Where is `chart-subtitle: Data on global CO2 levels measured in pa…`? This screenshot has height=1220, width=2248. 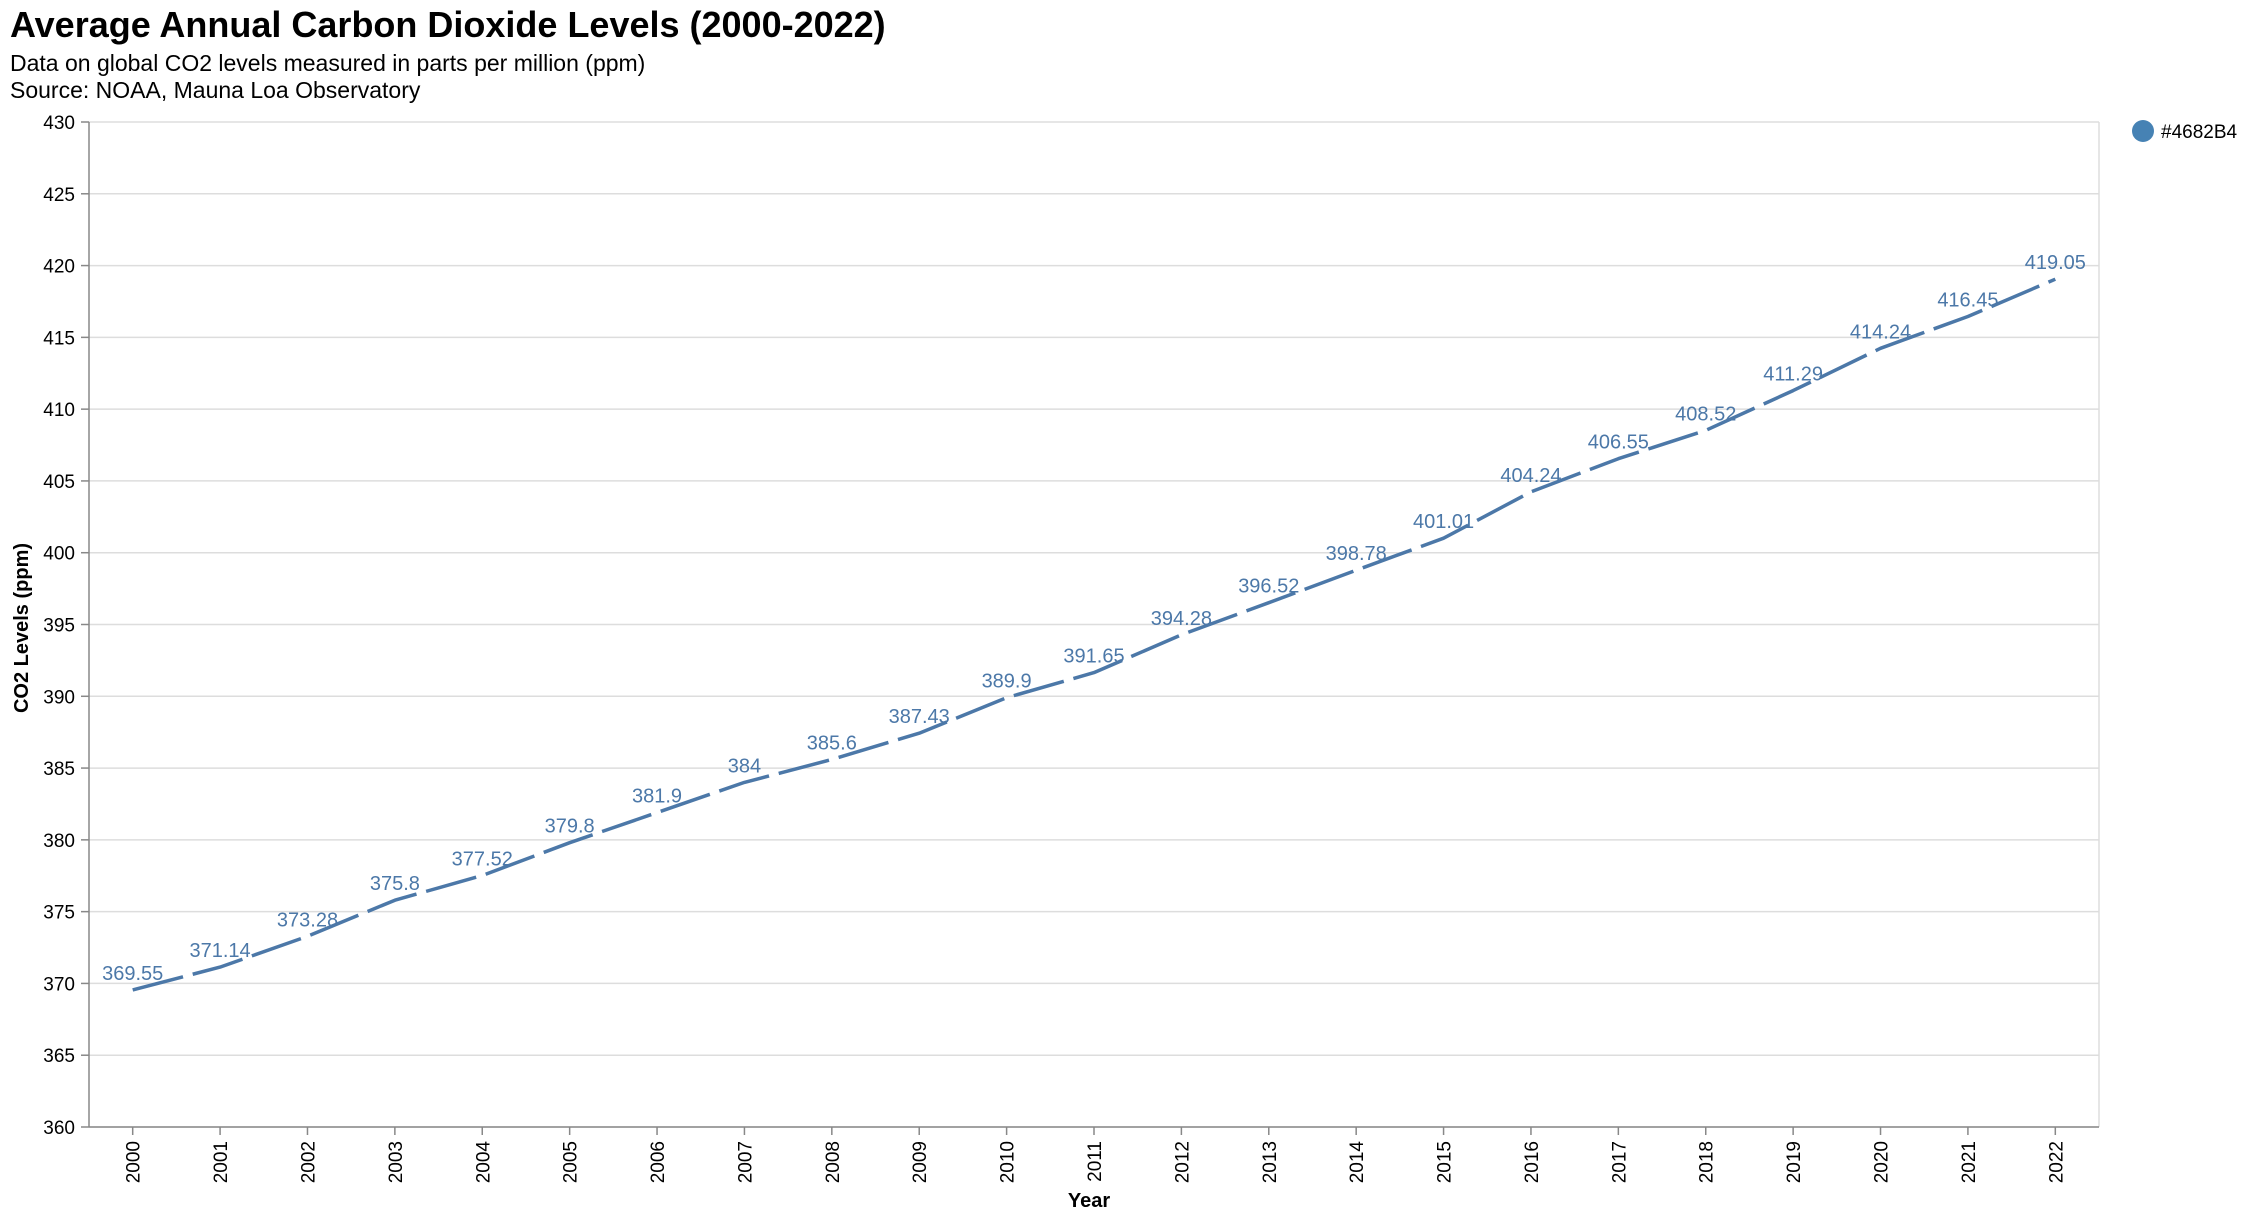
chart-subtitle: Data on global CO2 levels measured in pa… is located at coordinates (328, 63).